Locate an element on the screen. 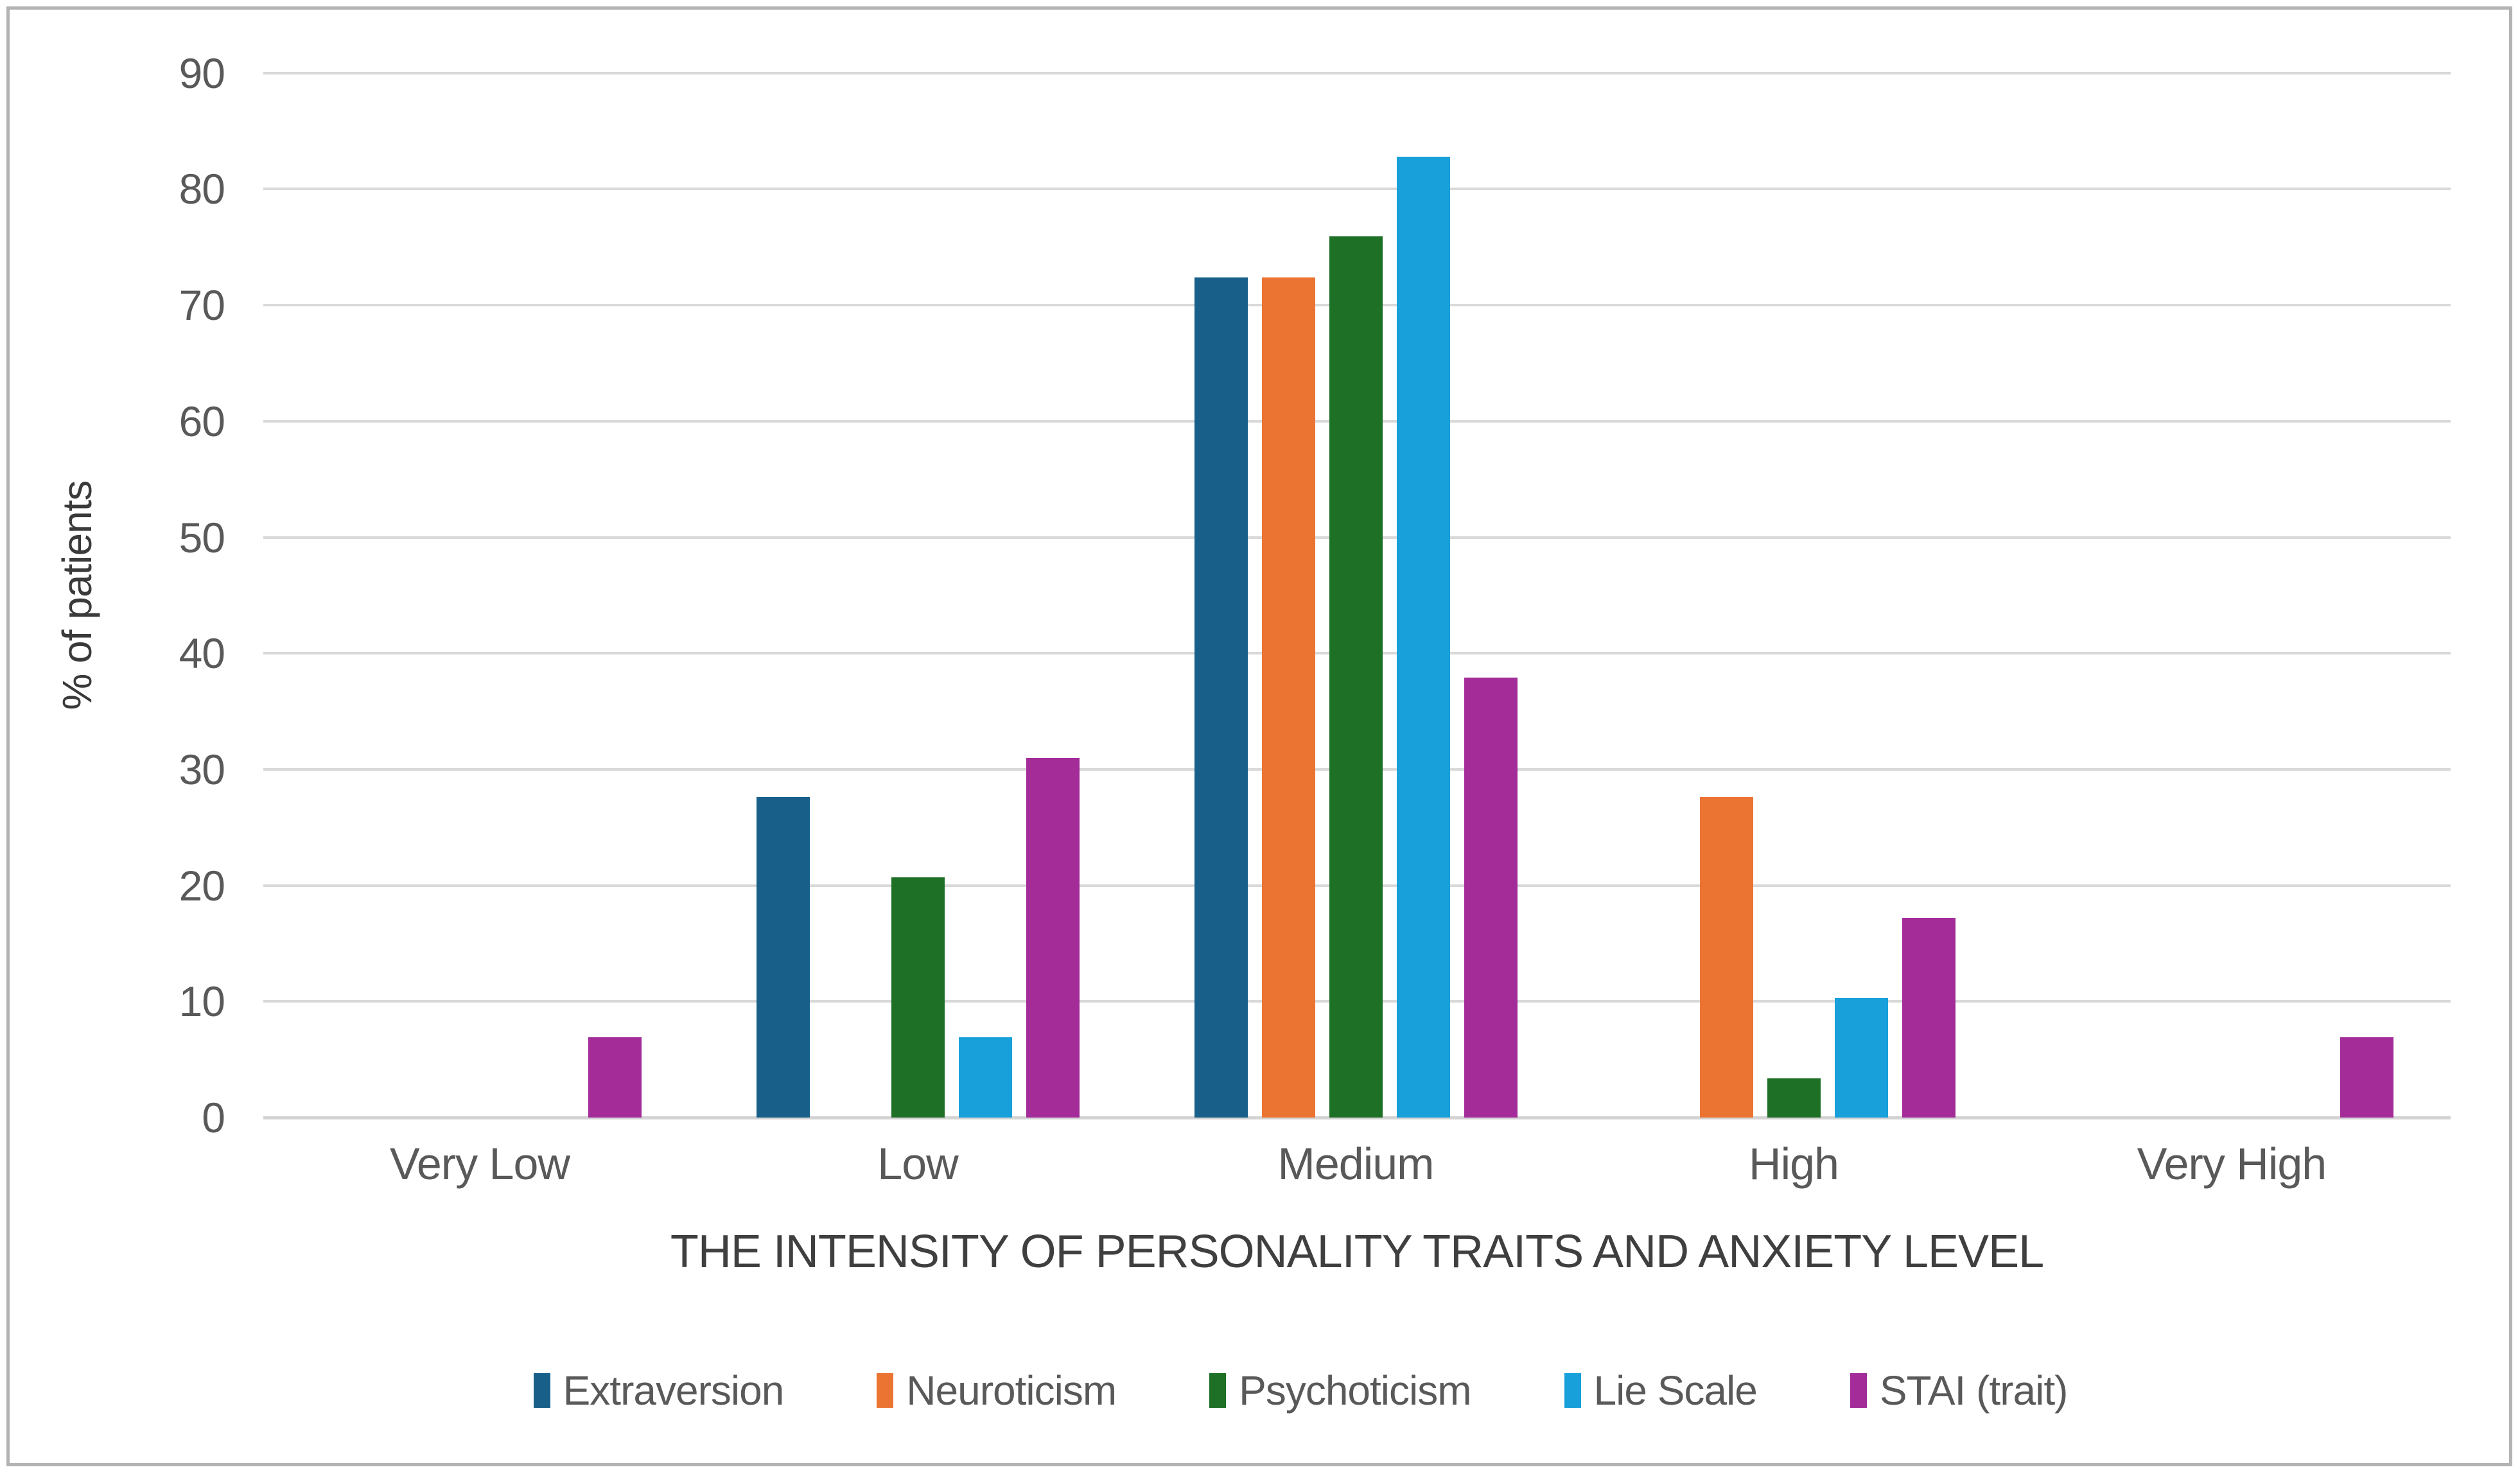  bar-stai-trait-high is located at coordinates (1929, 1018).